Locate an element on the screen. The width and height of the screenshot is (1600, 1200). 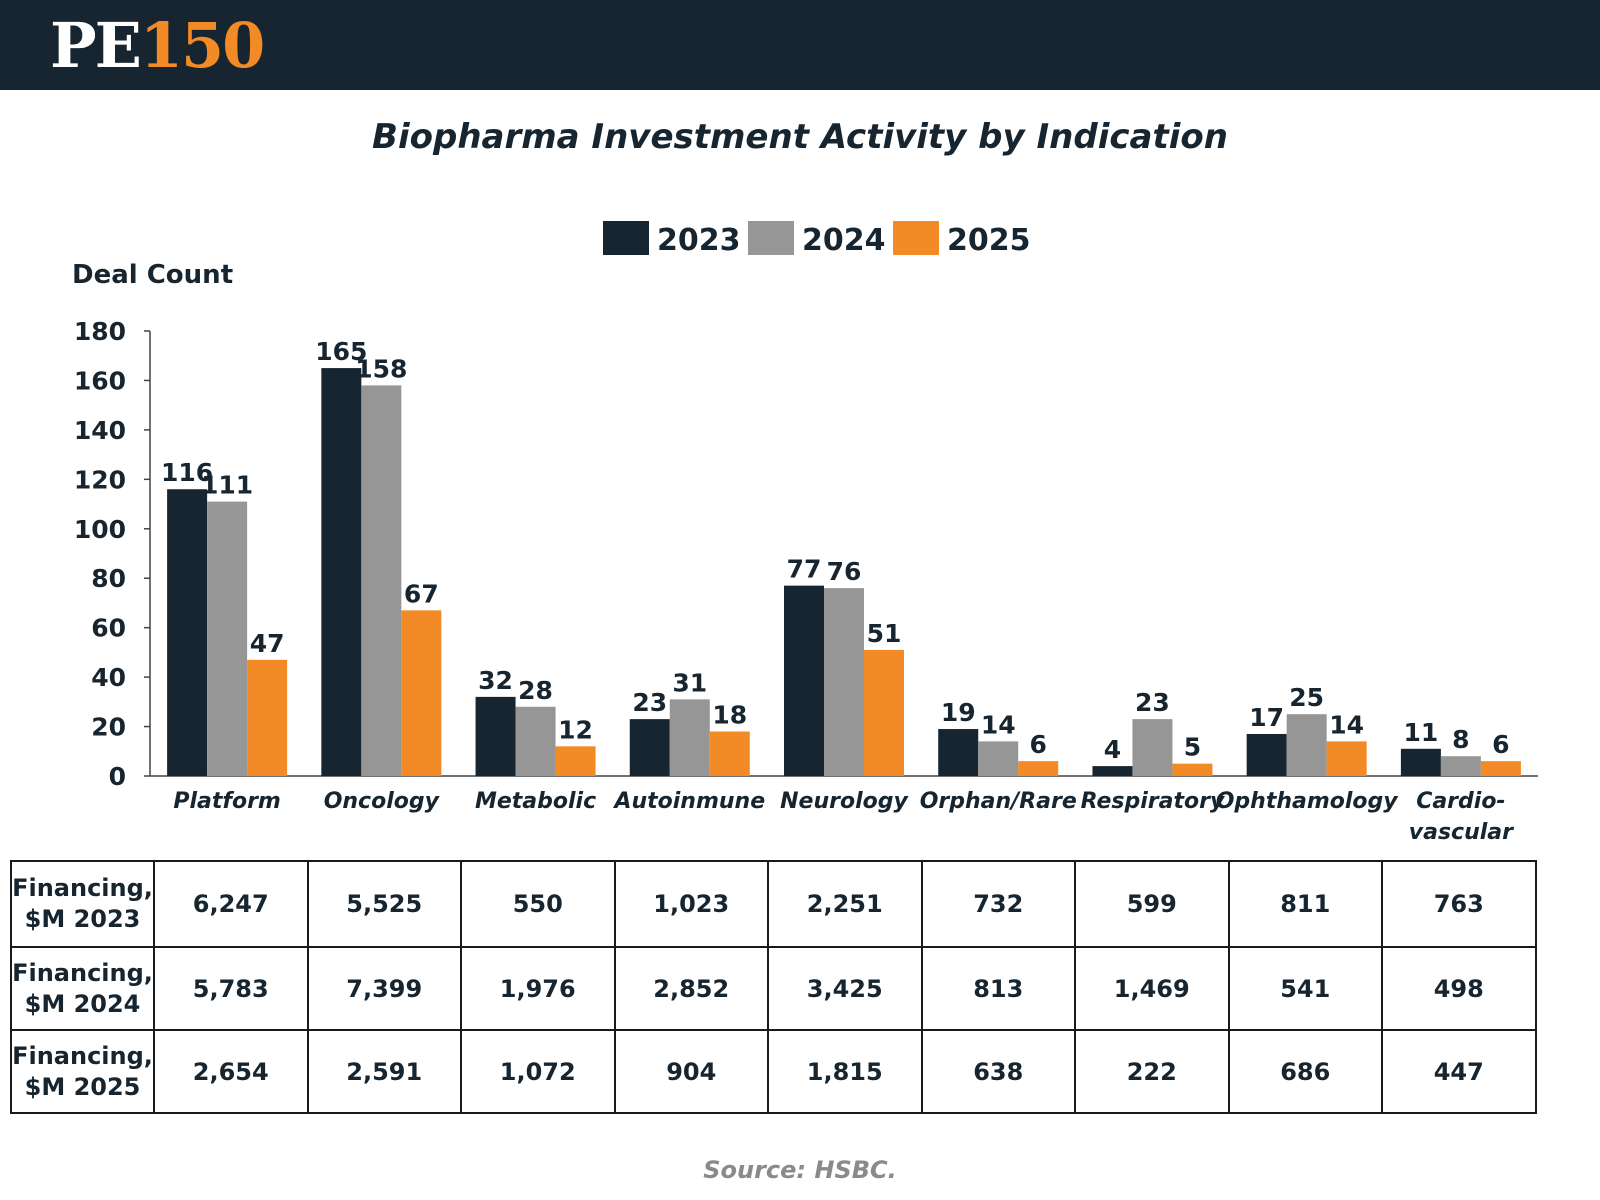
legend-label-2025: 2025 is located at coordinates (989, 240).